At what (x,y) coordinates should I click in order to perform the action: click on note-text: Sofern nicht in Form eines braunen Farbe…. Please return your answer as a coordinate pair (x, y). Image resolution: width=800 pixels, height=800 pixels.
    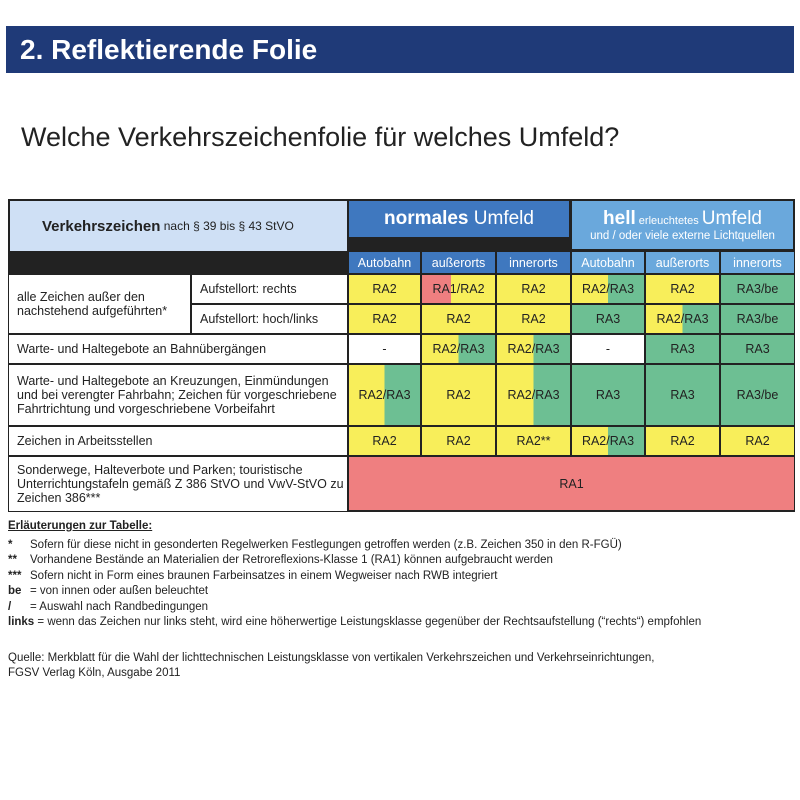
    Looking at the image, I should click on (264, 575).